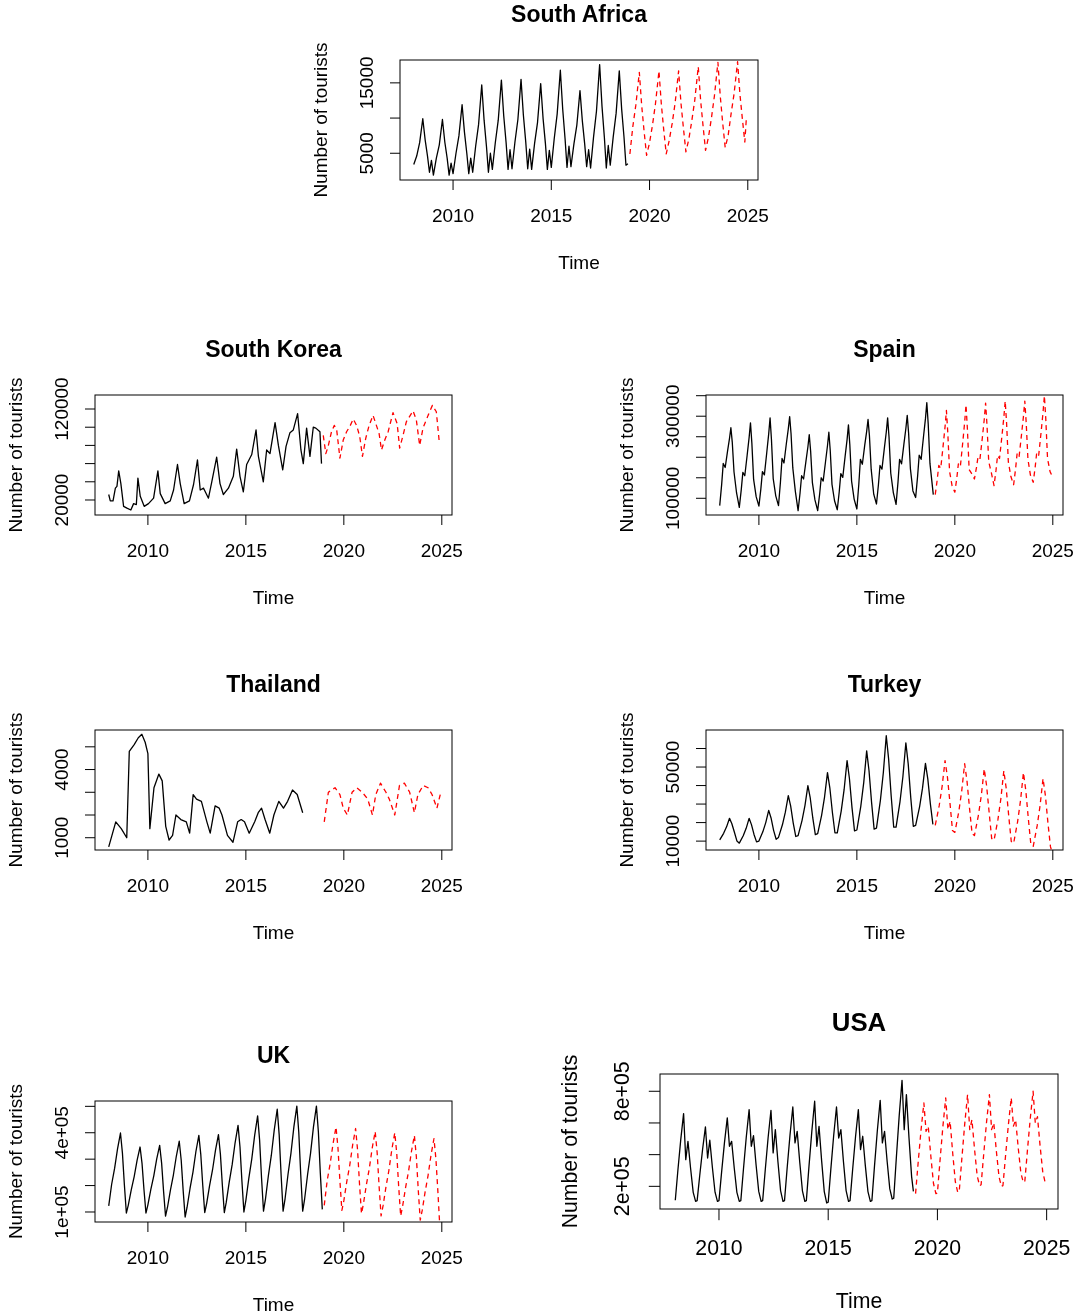 This screenshot has height=1315, width=1074. What do you see at coordinates (61, 769) in the screenshot?
I see `y-tick-label: 4000` at bounding box center [61, 769].